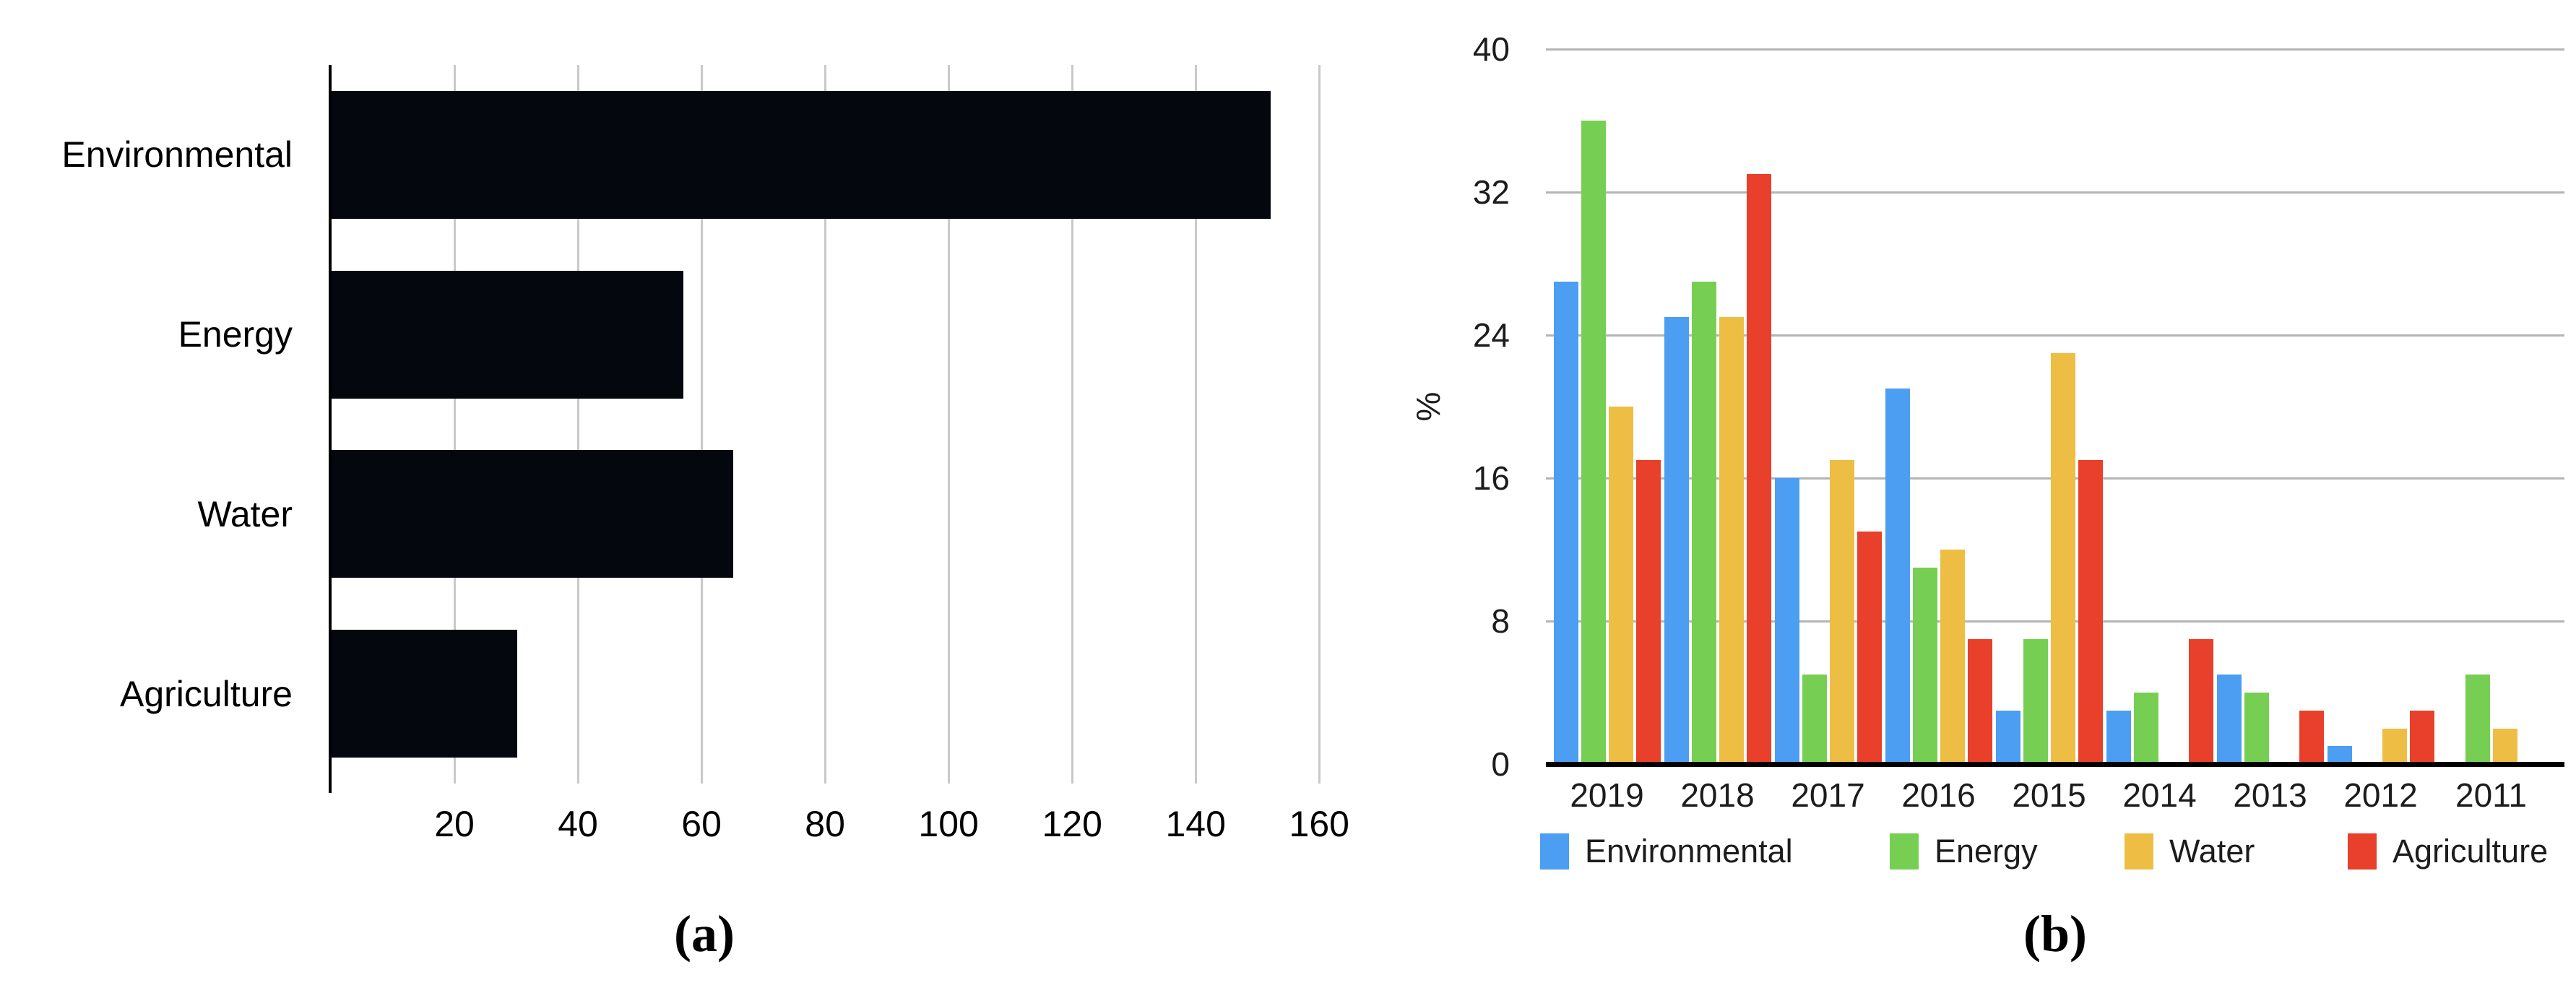 The image size is (2576, 993). I want to click on energy-legend-swatch, so click(1905, 851).